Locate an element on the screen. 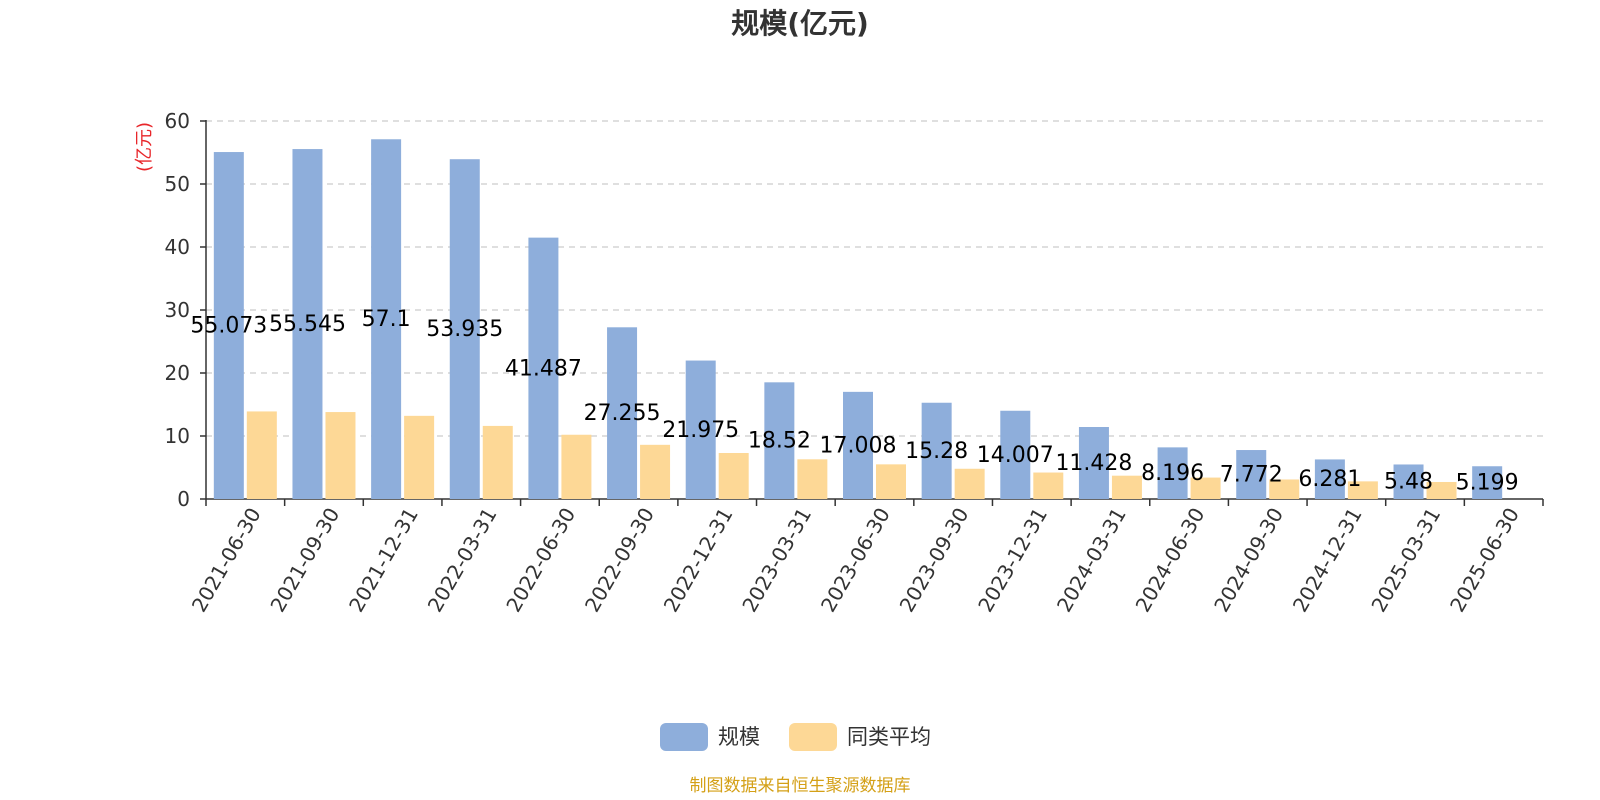 The image size is (1600, 800). x-tick-label: 2021-12-31 is located at coordinates (383, 560).